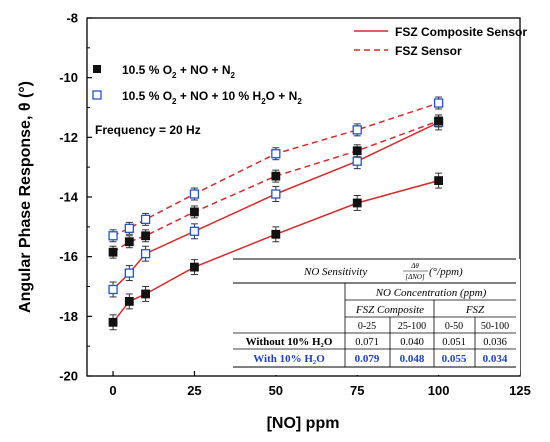 Image resolution: width=550 pixels, height=442 pixels. What do you see at coordinates (428, 51) in the screenshot?
I see `legend-dashed-label: FSZ Sensor` at bounding box center [428, 51].